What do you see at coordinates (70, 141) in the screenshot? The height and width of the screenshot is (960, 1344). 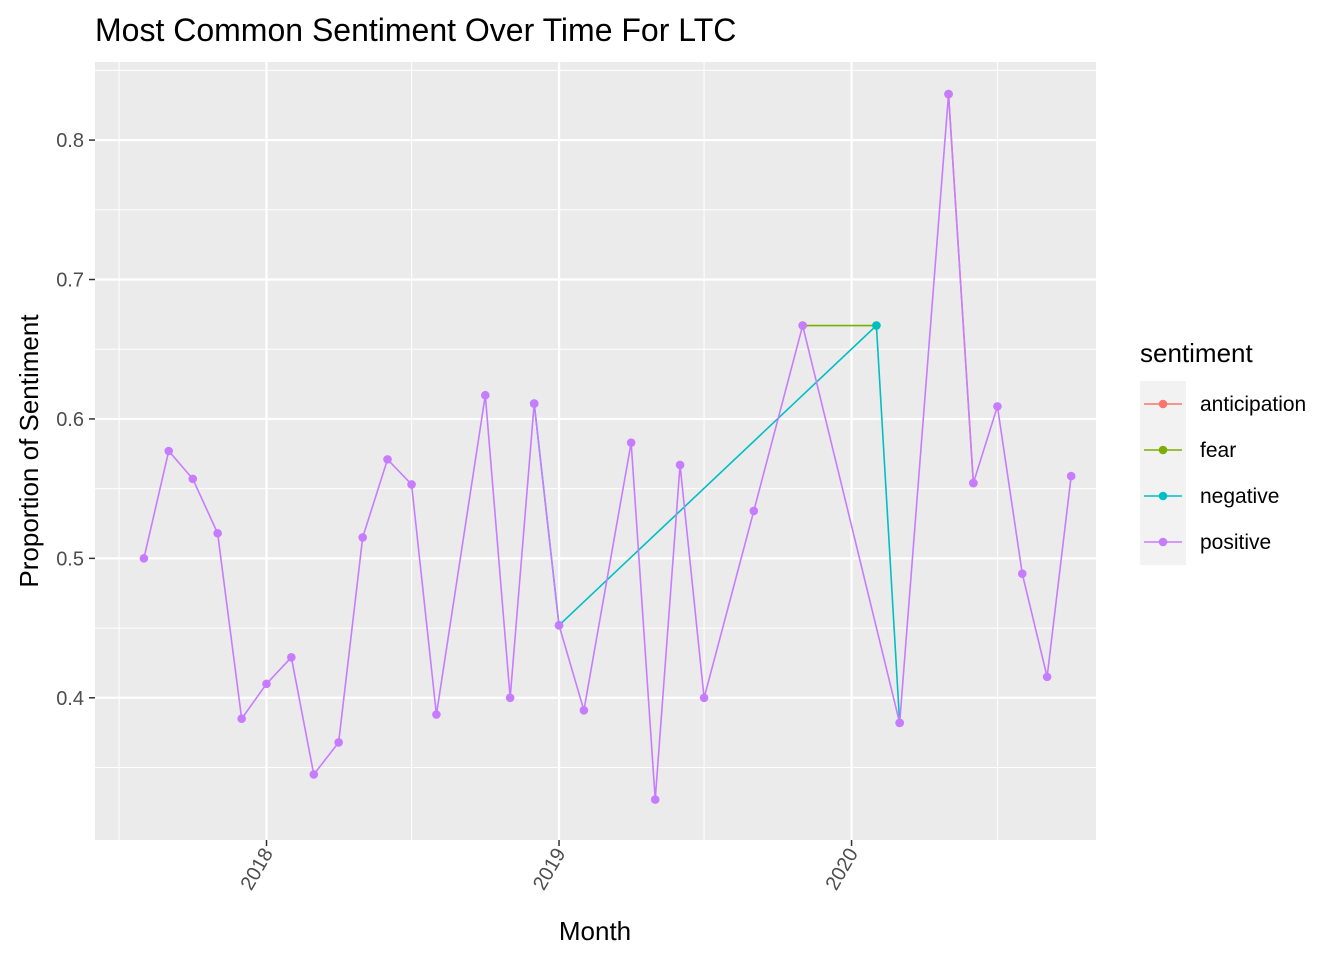 I see `y-tick-label: 0.8` at bounding box center [70, 141].